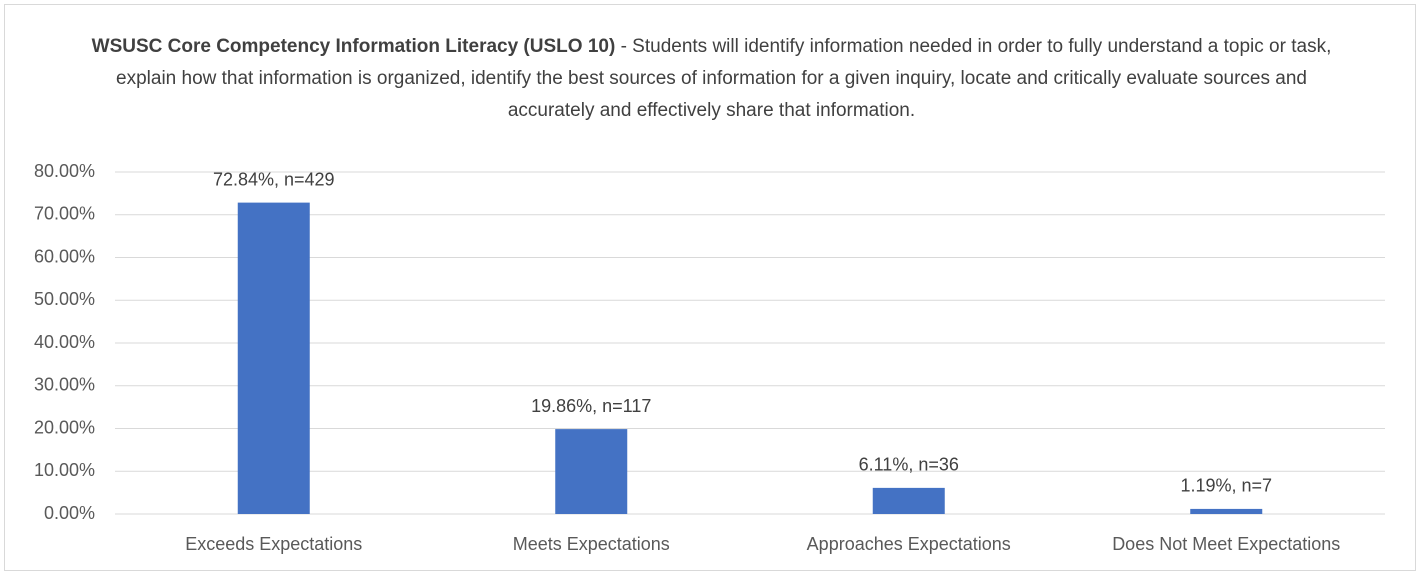 The image size is (1423, 577). What do you see at coordinates (1226, 486) in the screenshot?
I see `data-label: 1.19%, n=7` at bounding box center [1226, 486].